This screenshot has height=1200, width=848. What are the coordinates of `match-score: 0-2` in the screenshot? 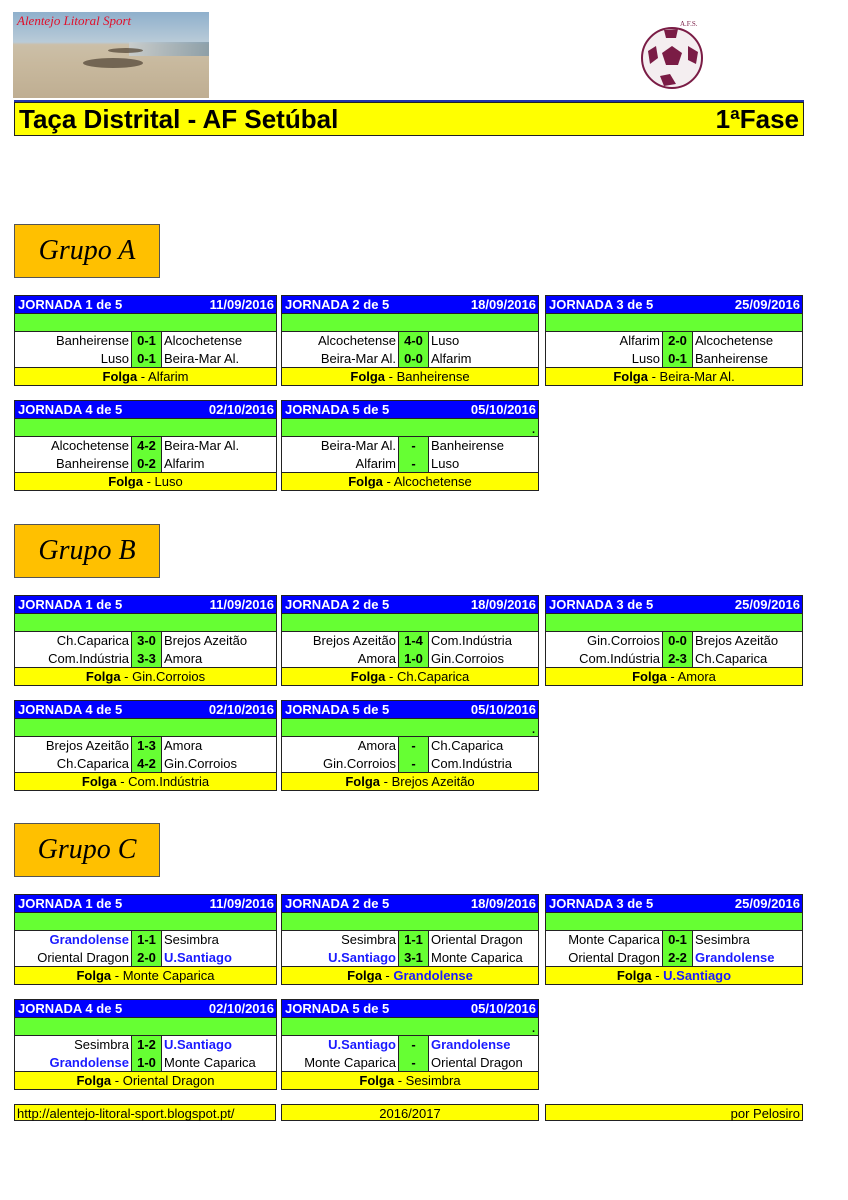 It's located at (146, 463).